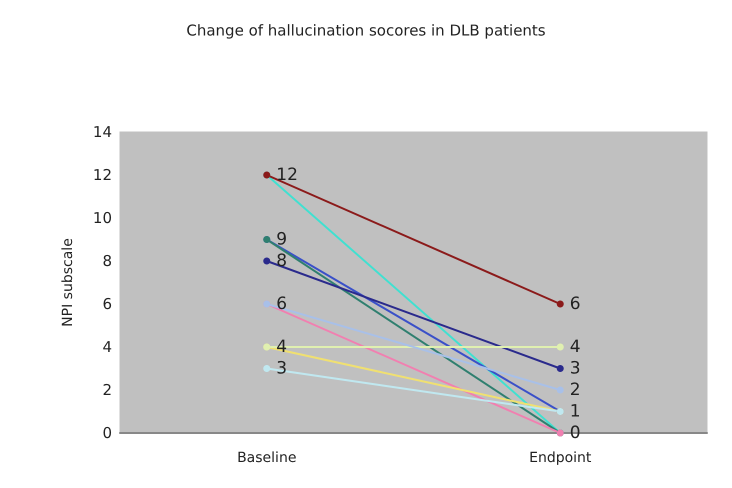 The image size is (732, 488). Describe the element at coordinates (107, 261) in the screenshot. I see `y-tick-label: 8` at that location.